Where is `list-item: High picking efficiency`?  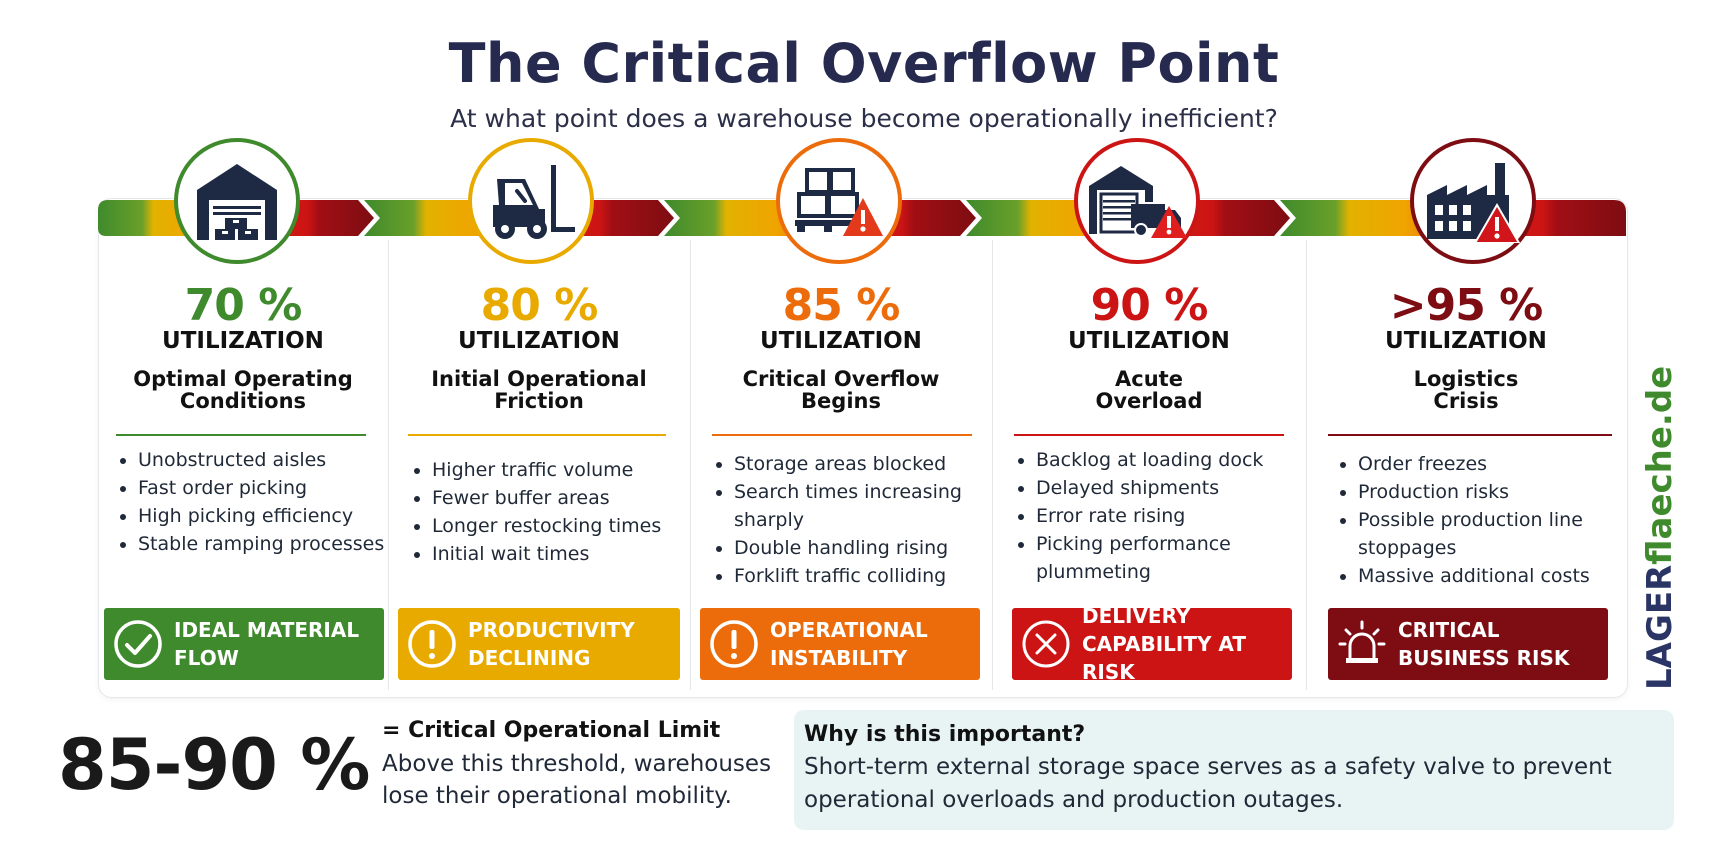
list-item: High picking efficiency is located at coordinates (263, 516).